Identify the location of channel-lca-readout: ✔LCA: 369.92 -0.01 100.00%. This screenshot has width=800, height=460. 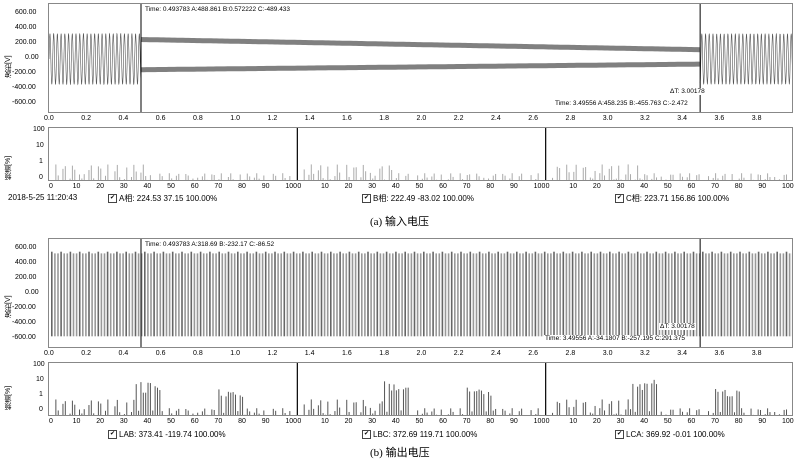
(670, 434).